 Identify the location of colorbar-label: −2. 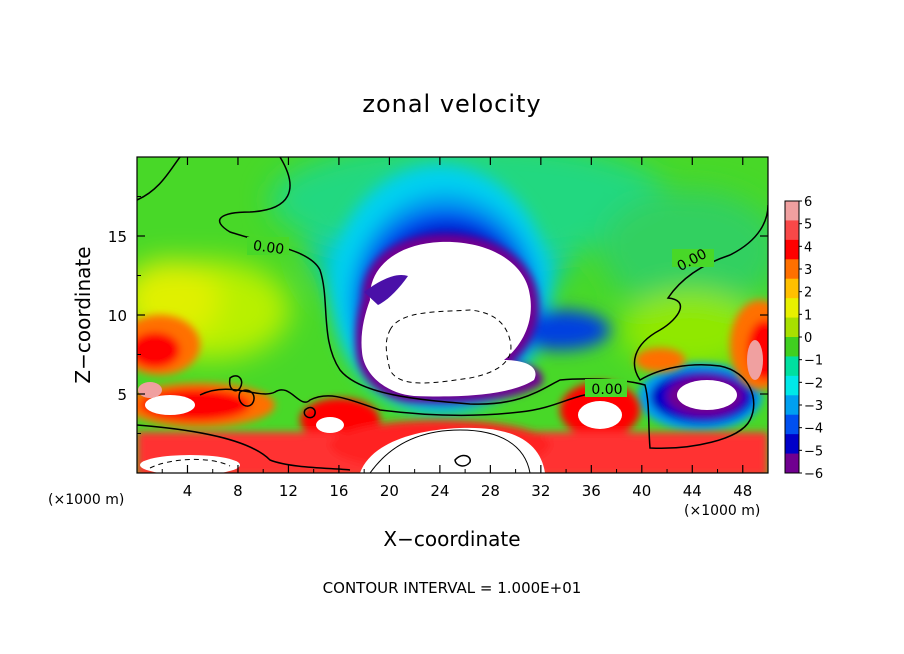
(813, 383).